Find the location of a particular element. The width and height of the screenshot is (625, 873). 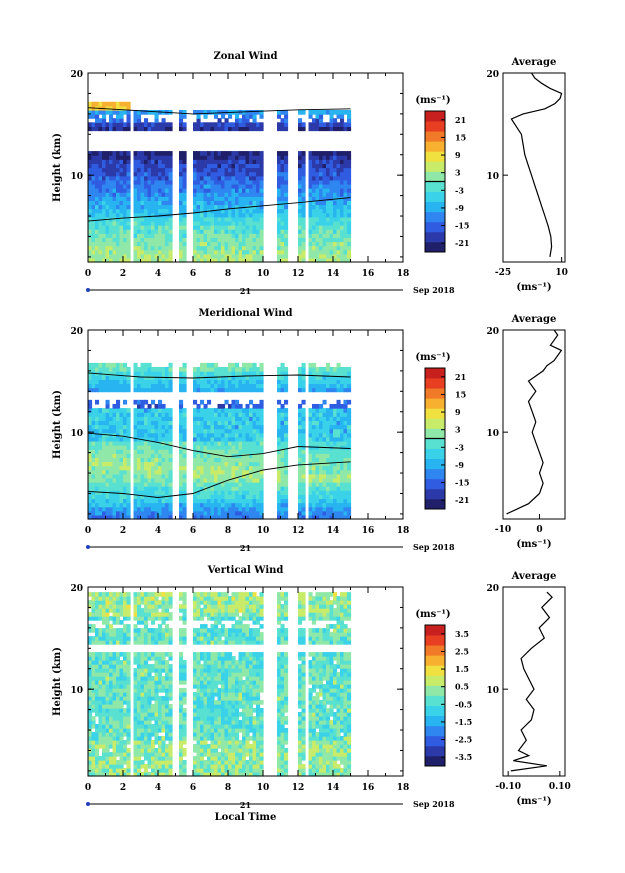

profile-x-tick-label: -25 is located at coordinates (503, 273).